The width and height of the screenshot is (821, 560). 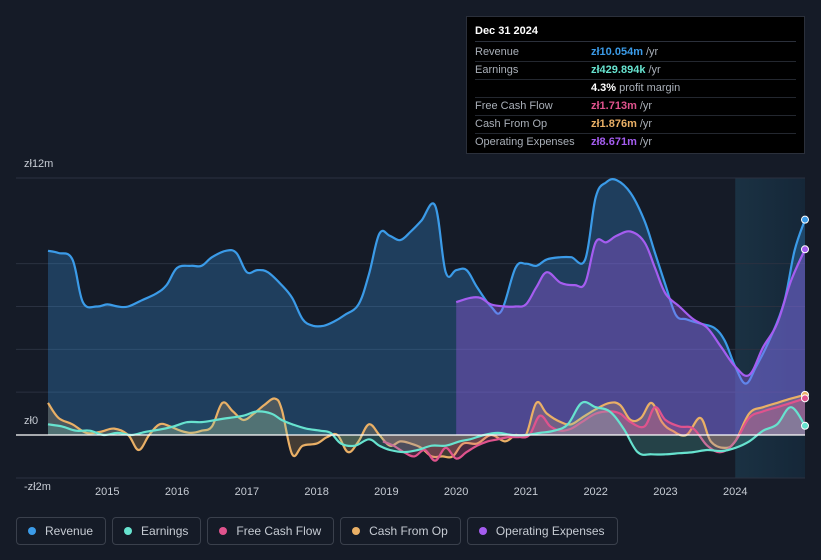 What do you see at coordinates (635, 33) in the screenshot?
I see `tooltip-date: Dec 31 2024` at bounding box center [635, 33].